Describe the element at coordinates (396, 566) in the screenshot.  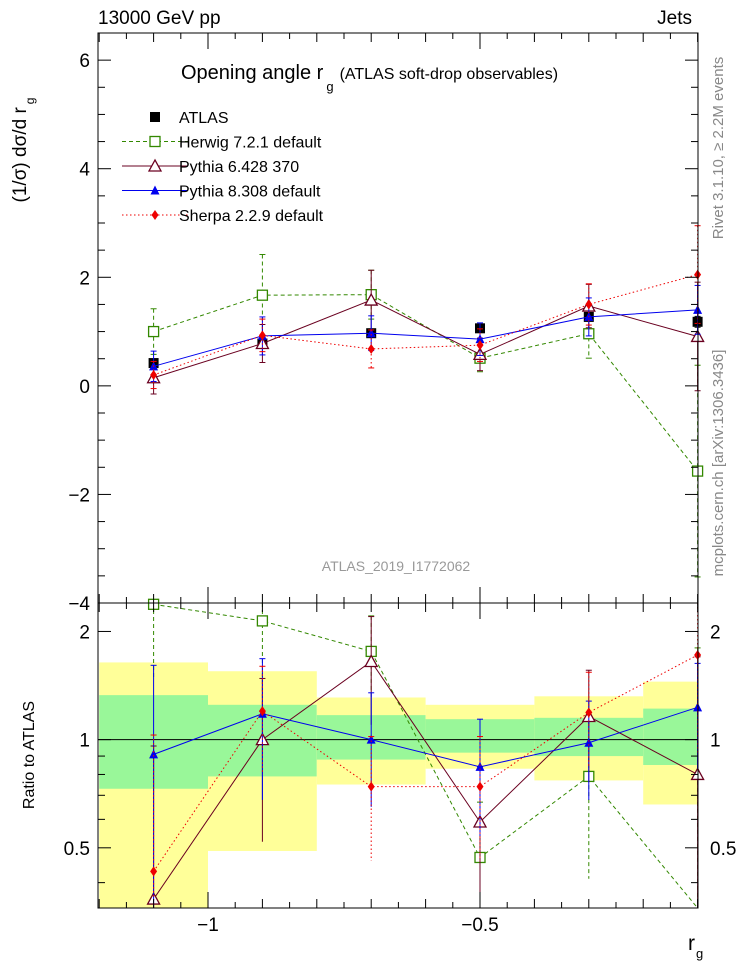
I see `analysis-id: ATLAS_2019_I1772062` at that location.